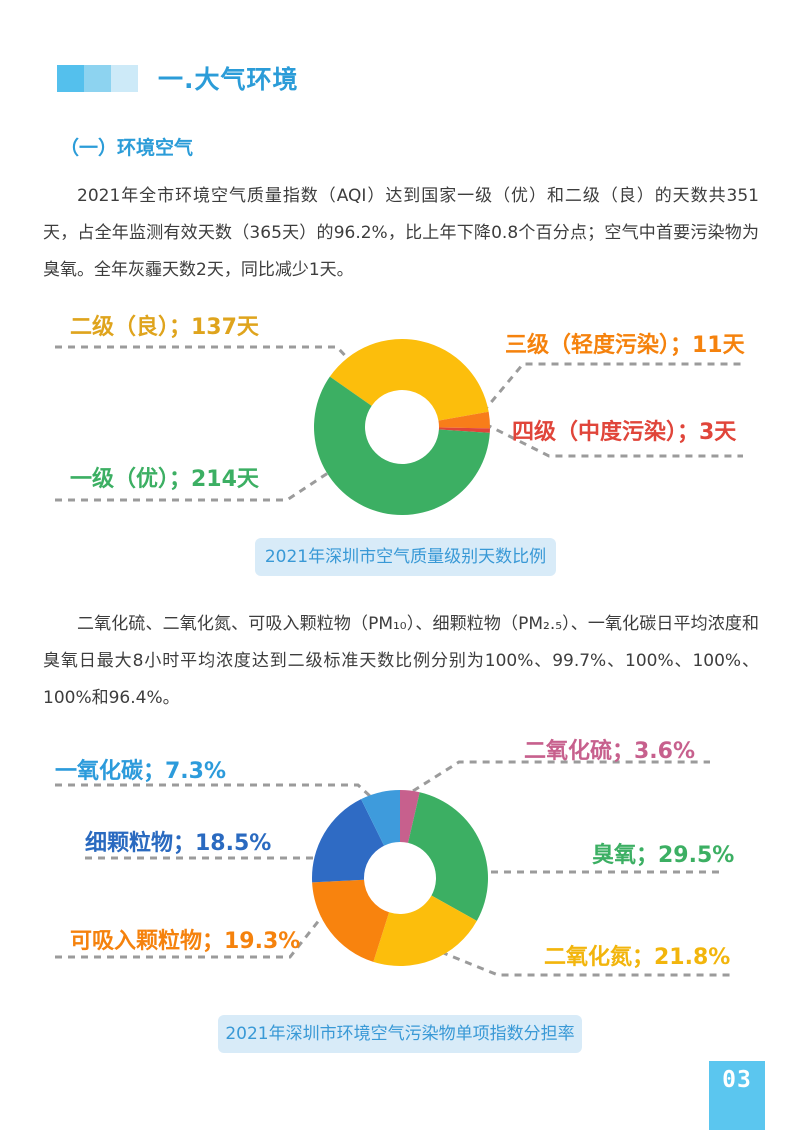 The width and height of the screenshot is (800, 1130). I want to click on chart-label-level2: 二级（良）；137天, so click(164, 327).